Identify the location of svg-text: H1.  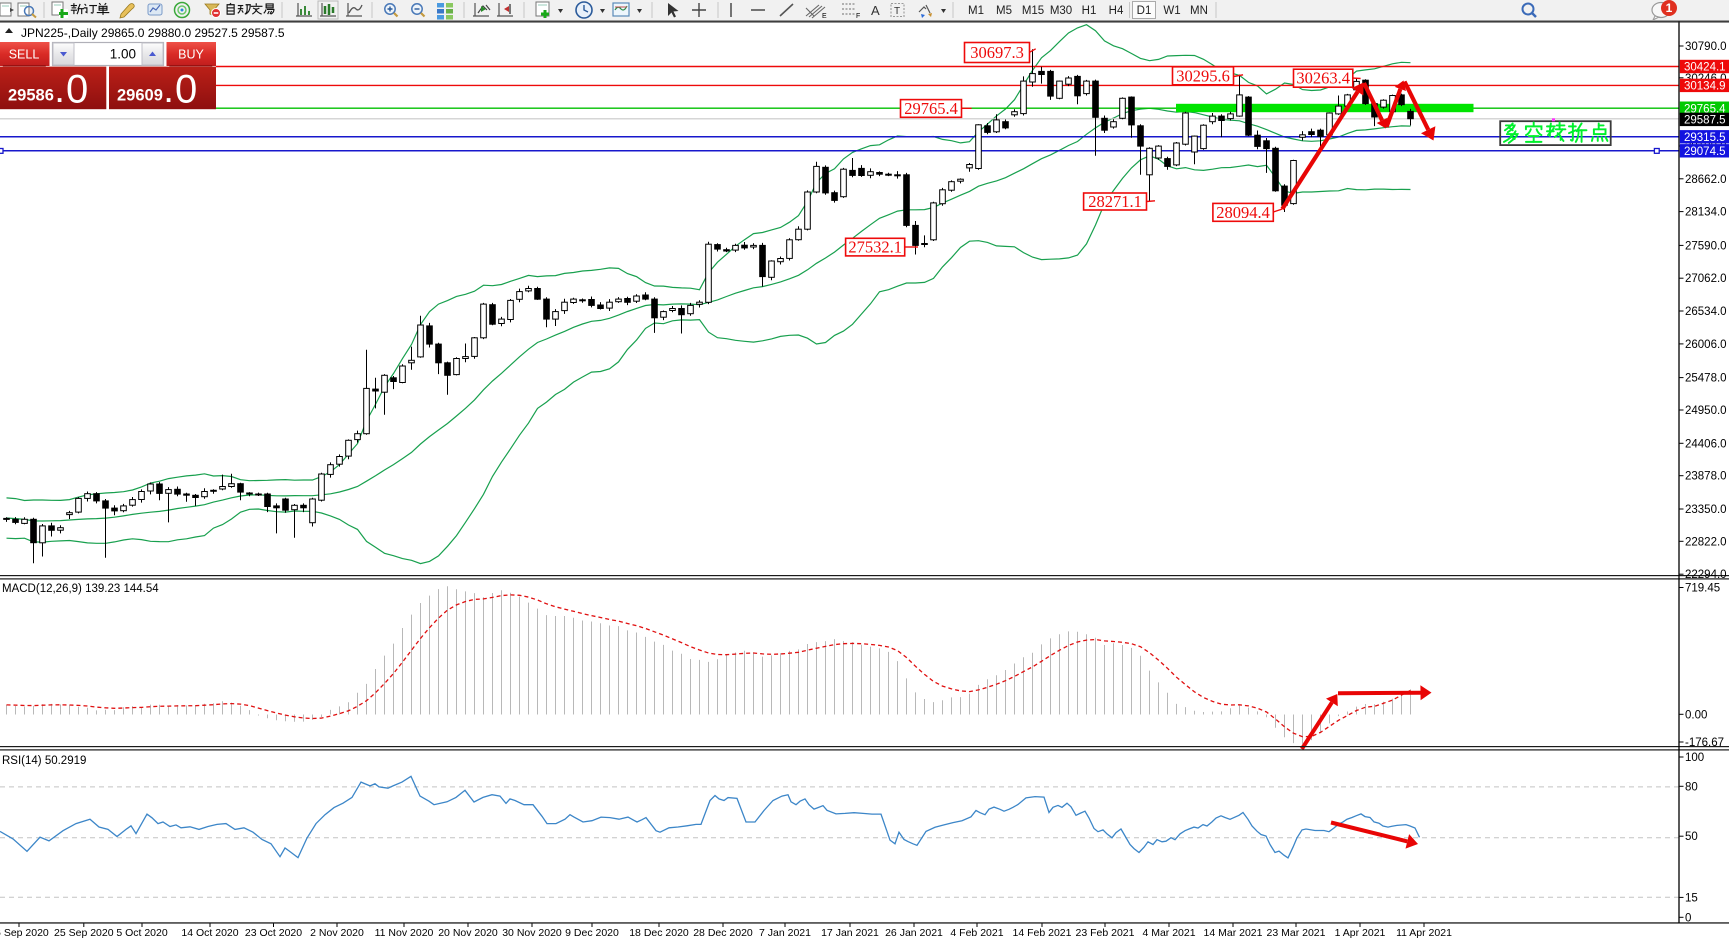
(1089, 11).